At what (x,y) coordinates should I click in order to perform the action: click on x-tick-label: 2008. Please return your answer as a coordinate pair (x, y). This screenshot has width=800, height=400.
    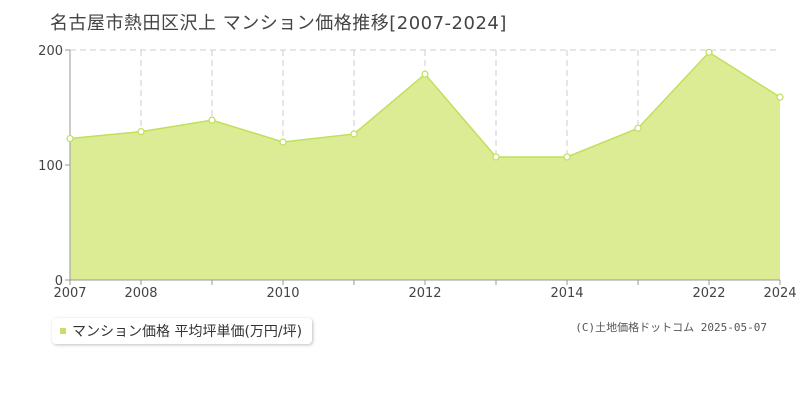
    Looking at the image, I should click on (140, 293).